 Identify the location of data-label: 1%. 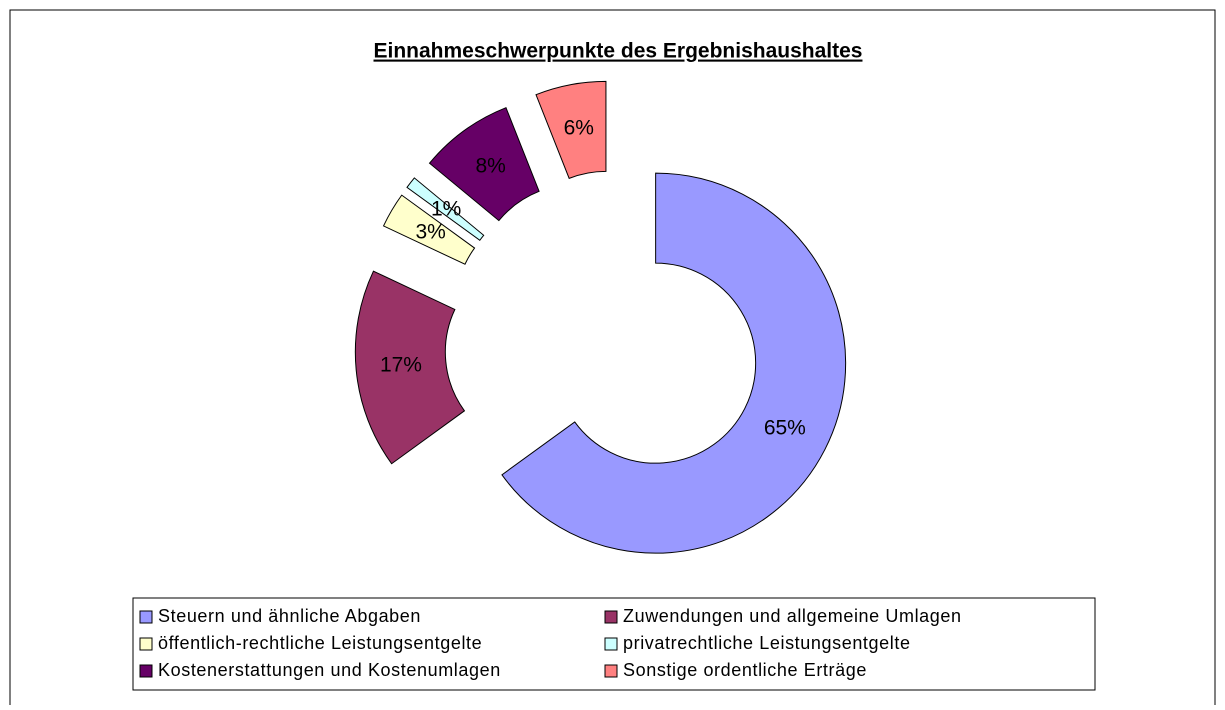
(446, 209).